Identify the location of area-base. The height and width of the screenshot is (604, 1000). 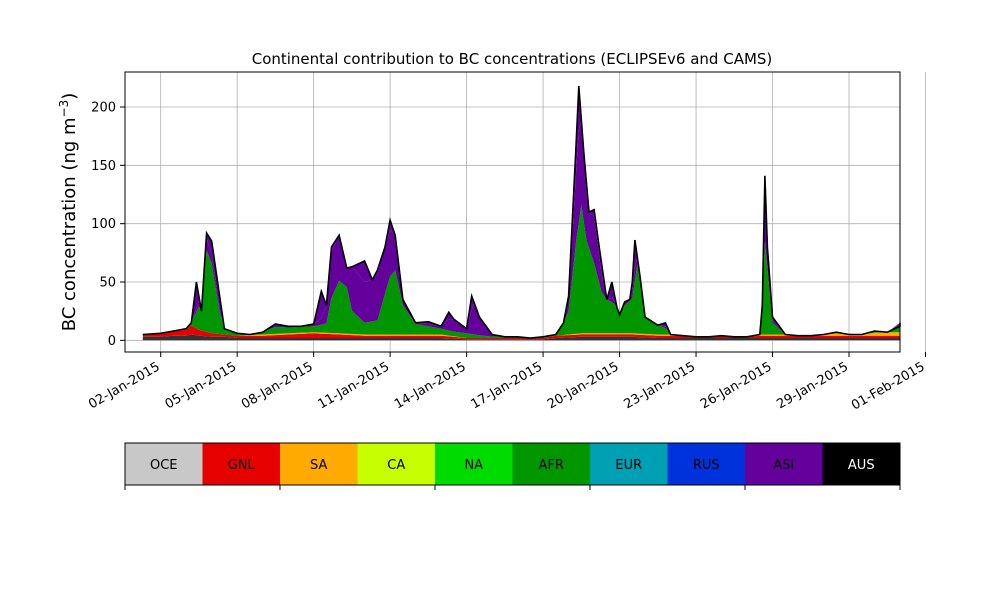
(521, 337).